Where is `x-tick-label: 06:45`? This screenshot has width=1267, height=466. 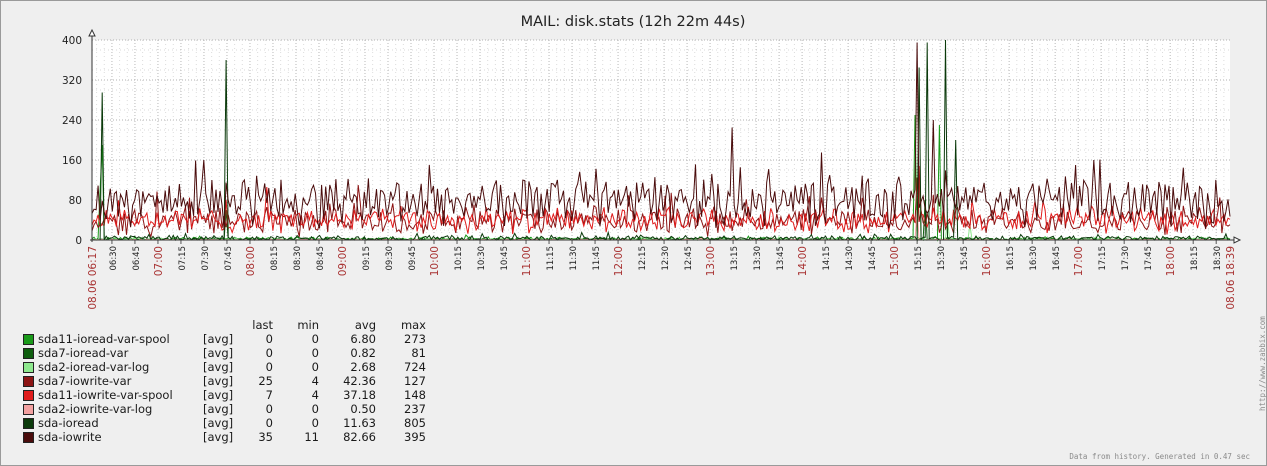
x-tick-label: 06:45 is located at coordinates (137, 258).